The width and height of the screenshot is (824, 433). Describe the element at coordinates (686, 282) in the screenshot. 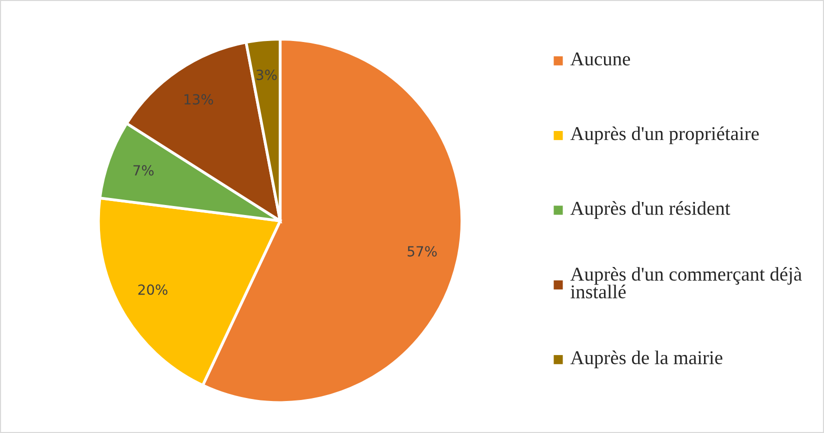

I see `legend-label: Auprès d'un commerçant déjà installé` at that location.